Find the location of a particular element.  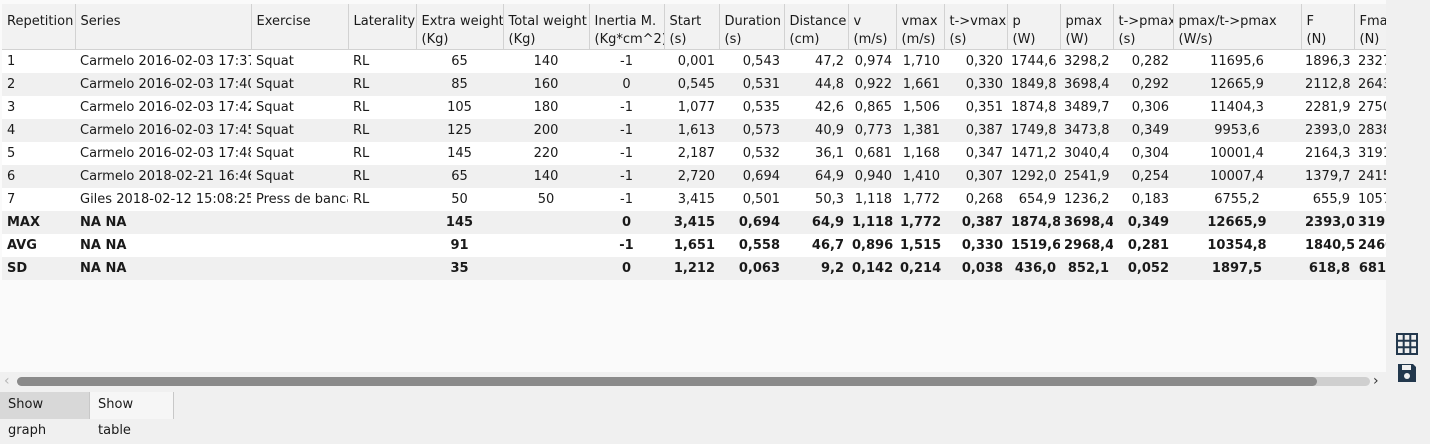

table-cell: 0,142 is located at coordinates (872, 268).